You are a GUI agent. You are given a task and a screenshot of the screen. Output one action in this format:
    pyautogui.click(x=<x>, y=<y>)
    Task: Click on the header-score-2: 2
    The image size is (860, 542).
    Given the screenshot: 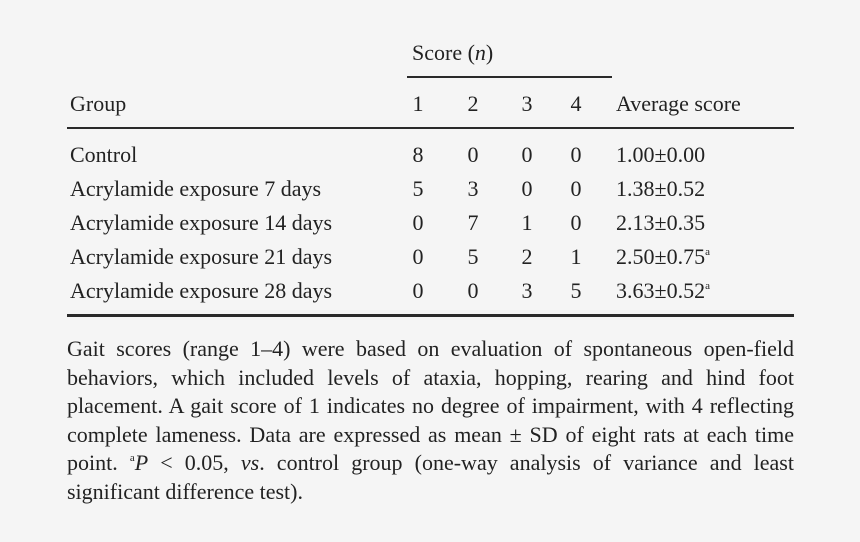 What is the action you would take?
    pyautogui.click(x=473, y=103)
    